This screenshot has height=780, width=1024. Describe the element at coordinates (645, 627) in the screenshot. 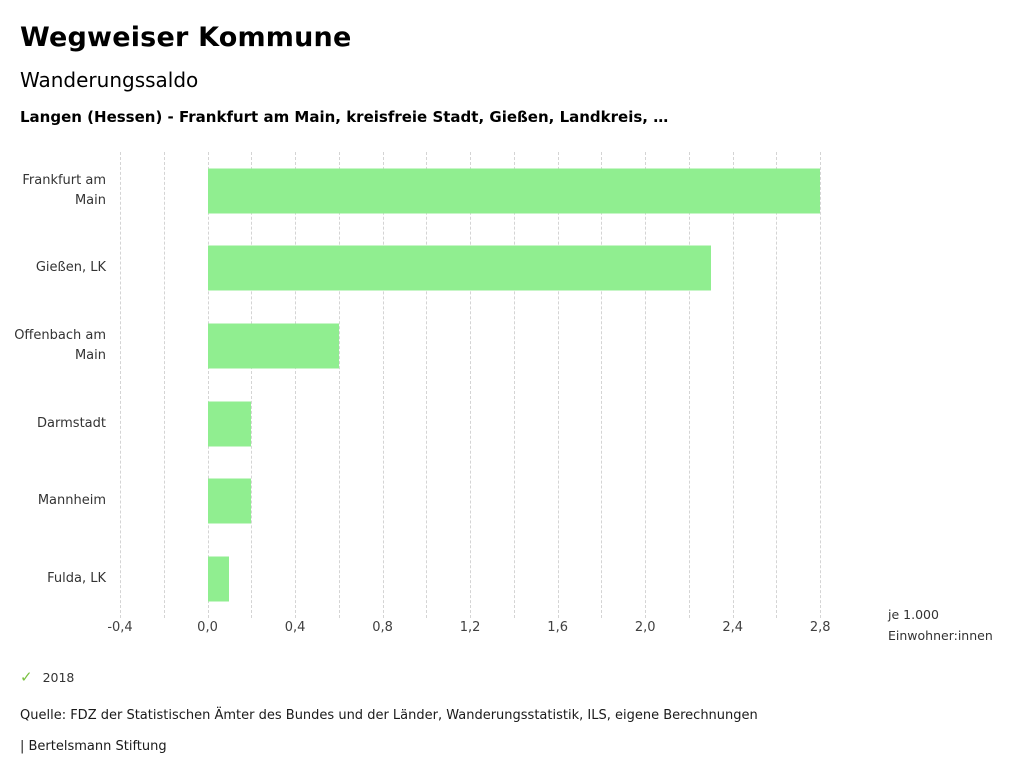

I see `x-tick-label: 2,0` at that location.